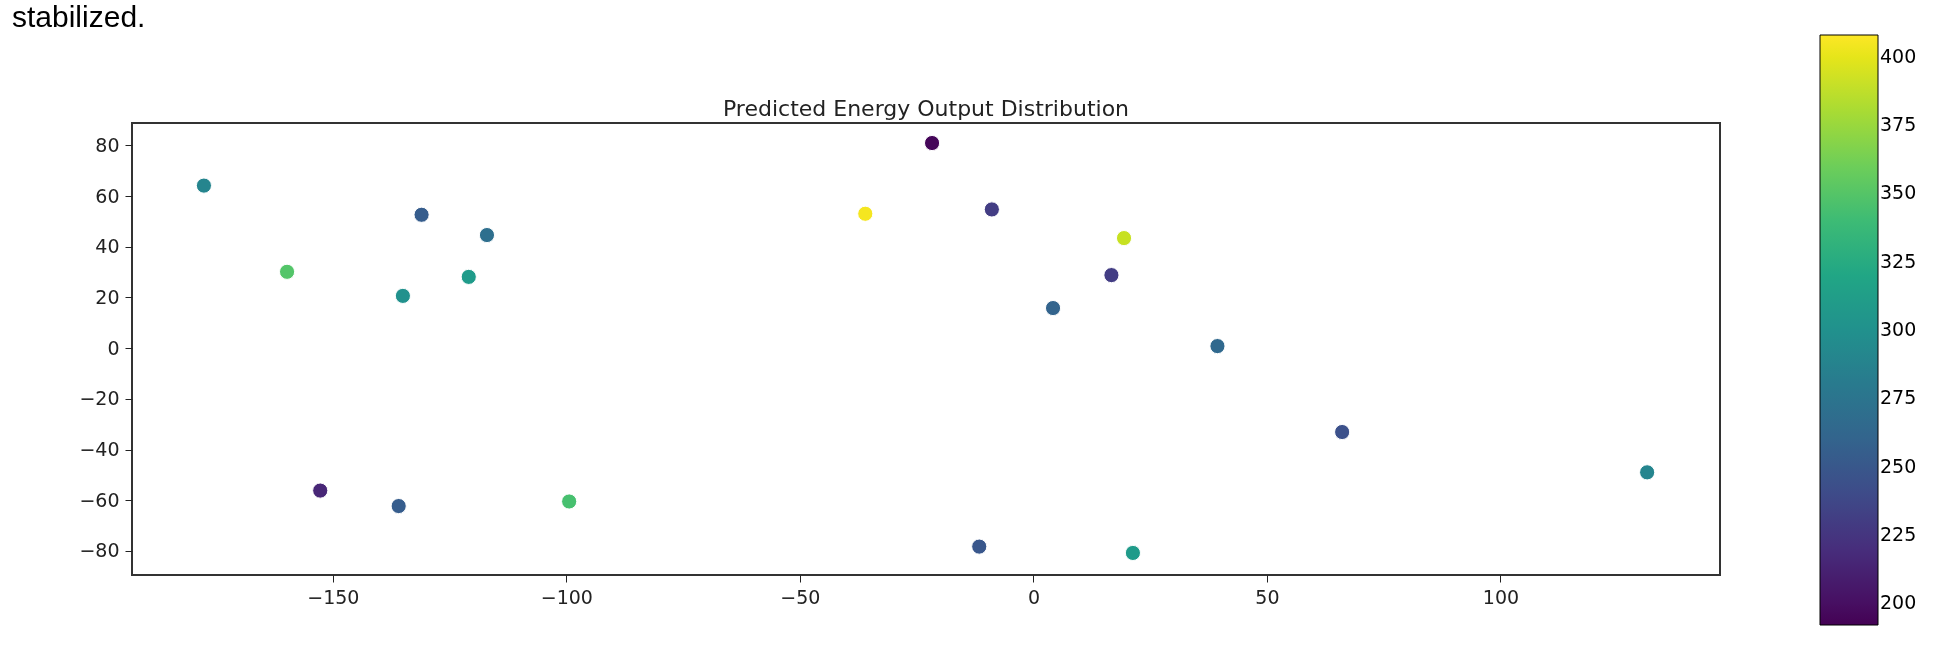 The image size is (1955, 661). What do you see at coordinates (800, 596) in the screenshot?
I see `x-tick-label: −50` at bounding box center [800, 596].